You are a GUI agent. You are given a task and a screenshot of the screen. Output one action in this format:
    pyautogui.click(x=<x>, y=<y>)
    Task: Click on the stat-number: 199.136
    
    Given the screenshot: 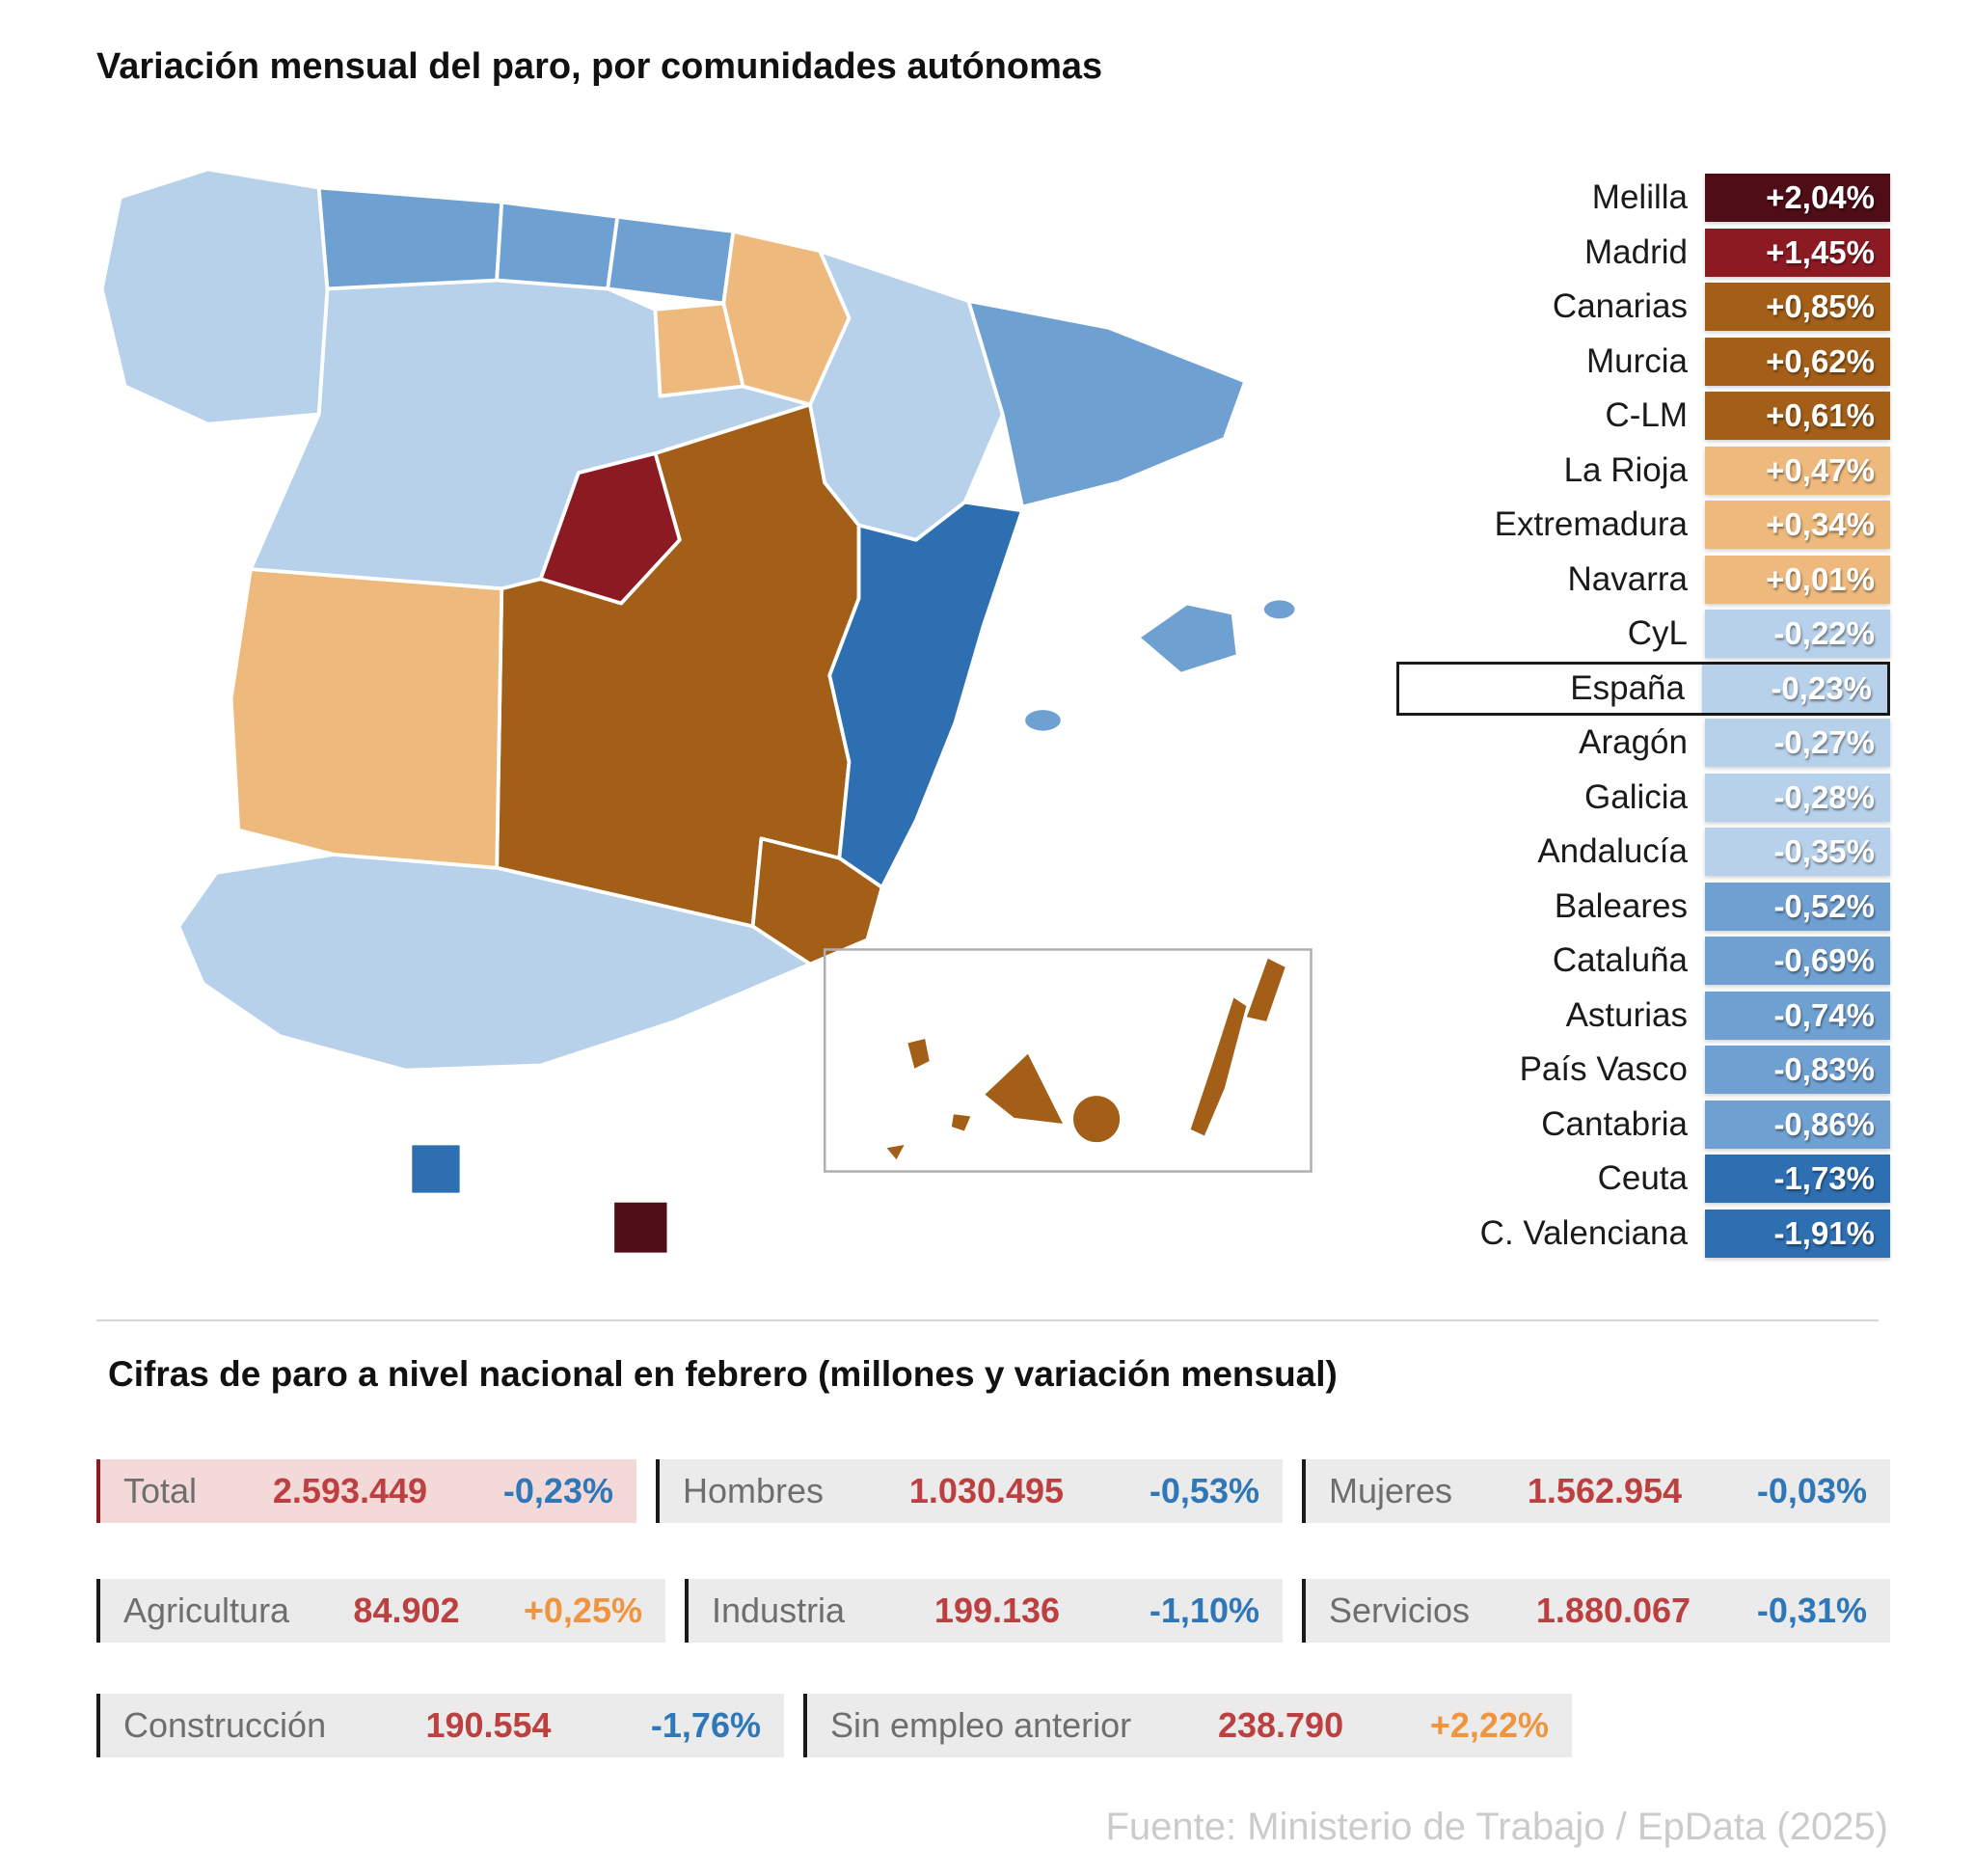 What is the action you would take?
    pyautogui.click(x=997, y=1610)
    